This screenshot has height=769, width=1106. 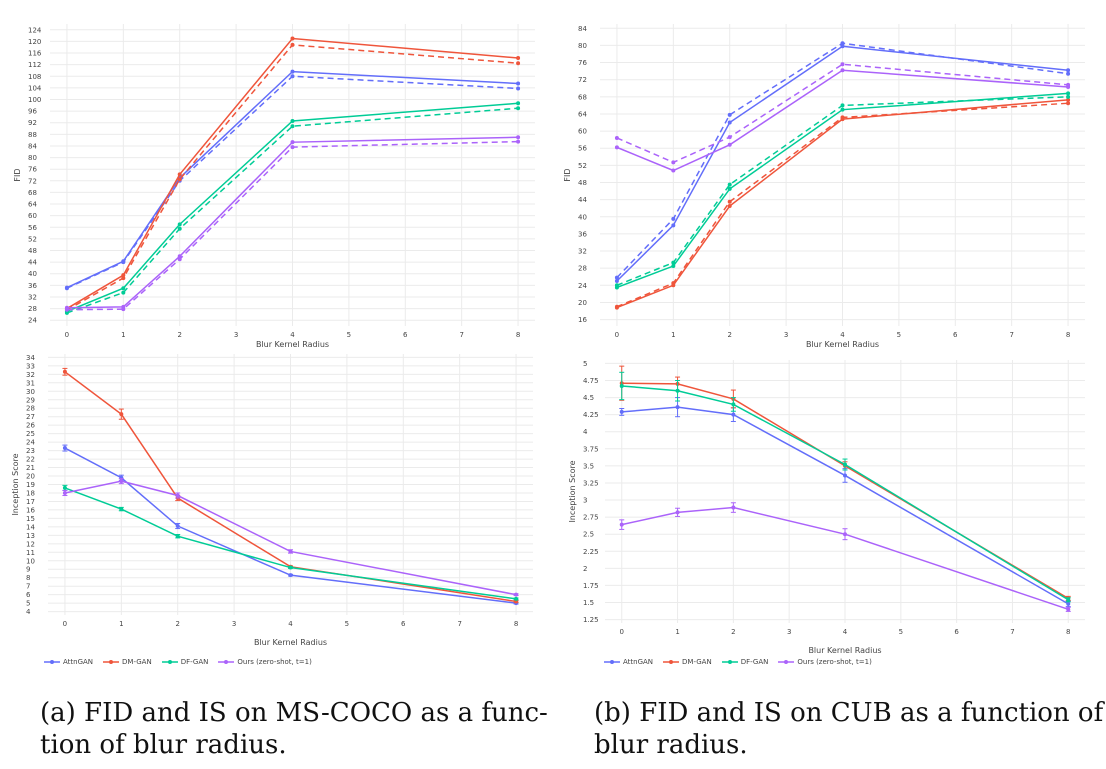 I want to click on series-line-dm-gan-dashed, so click(x=292, y=177).